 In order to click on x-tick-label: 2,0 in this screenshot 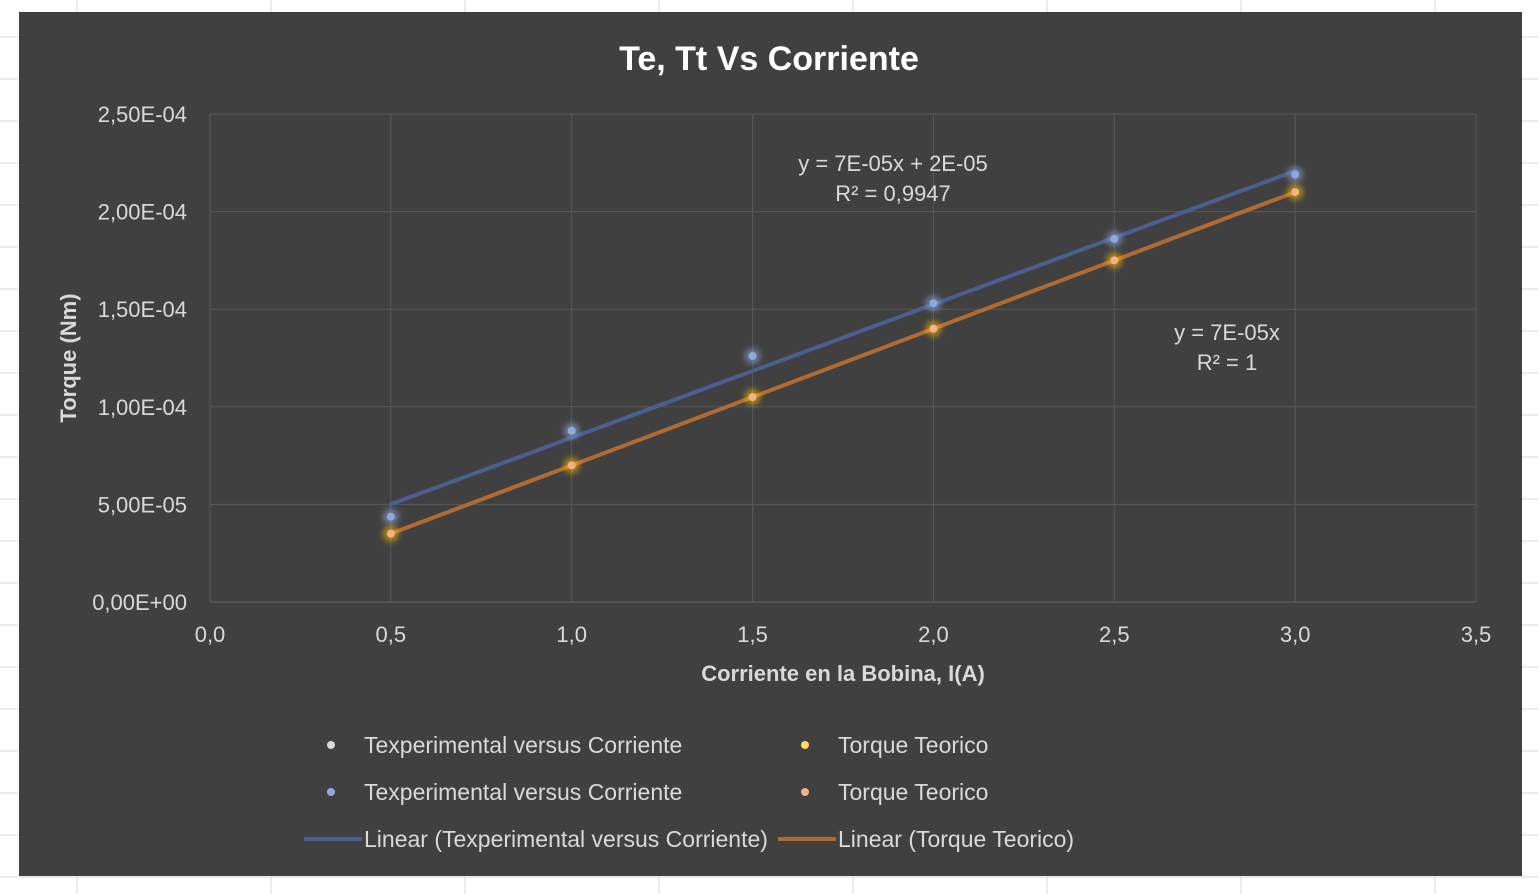, I will do `click(933, 634)`.